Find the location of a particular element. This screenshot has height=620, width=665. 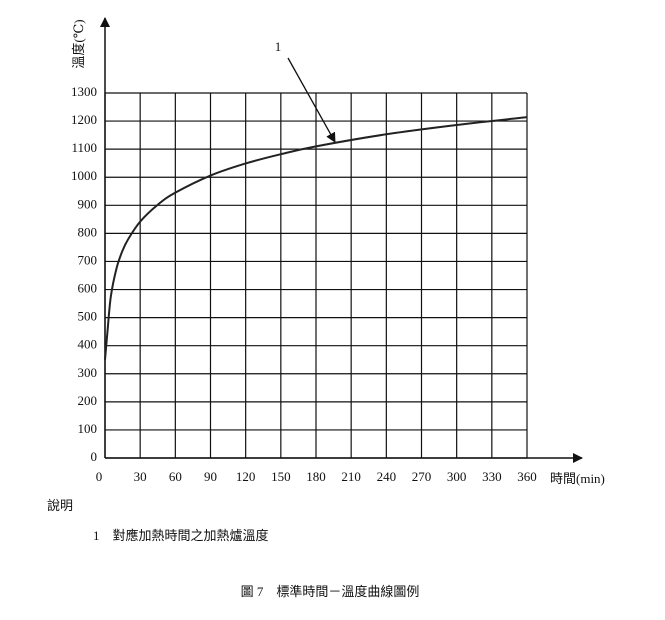

x-tick-label: 180 is located at coordinates (316, 476).